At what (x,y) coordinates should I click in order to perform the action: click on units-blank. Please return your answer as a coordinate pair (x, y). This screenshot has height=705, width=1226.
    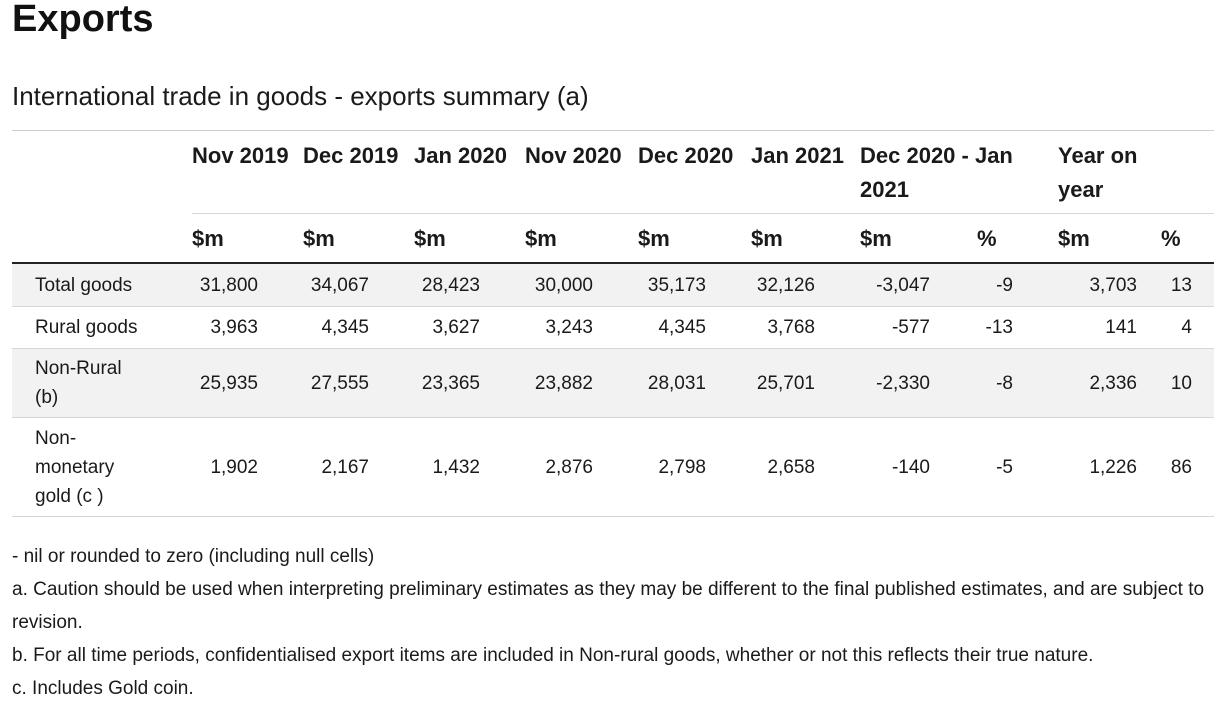
    Looking at the image, I should click on (102, 238).